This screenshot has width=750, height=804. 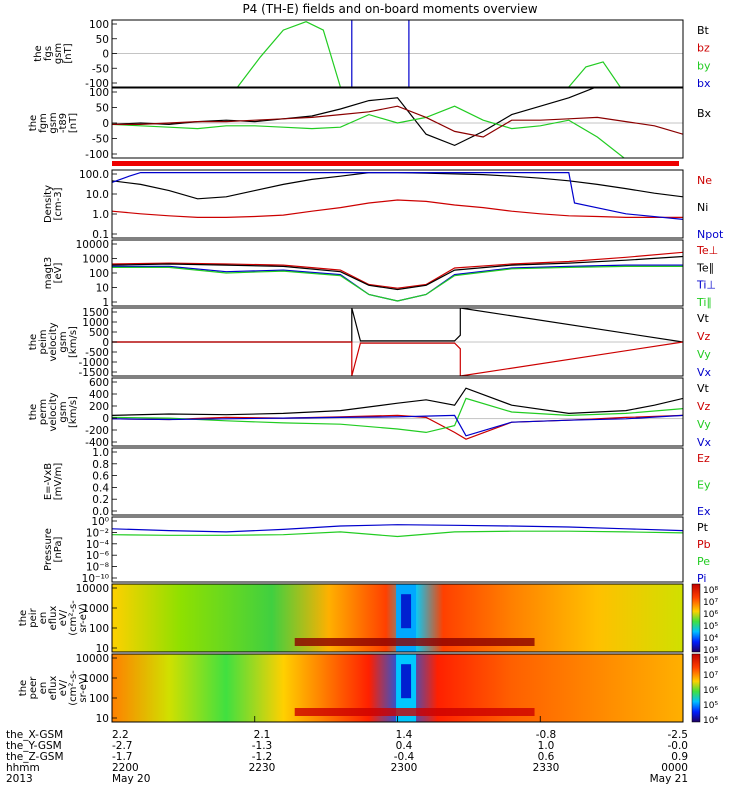 What do you see at coordinates (674, 768) in the screenshot?
I see `footer-value: 0000` at bounding box center [674, 768].